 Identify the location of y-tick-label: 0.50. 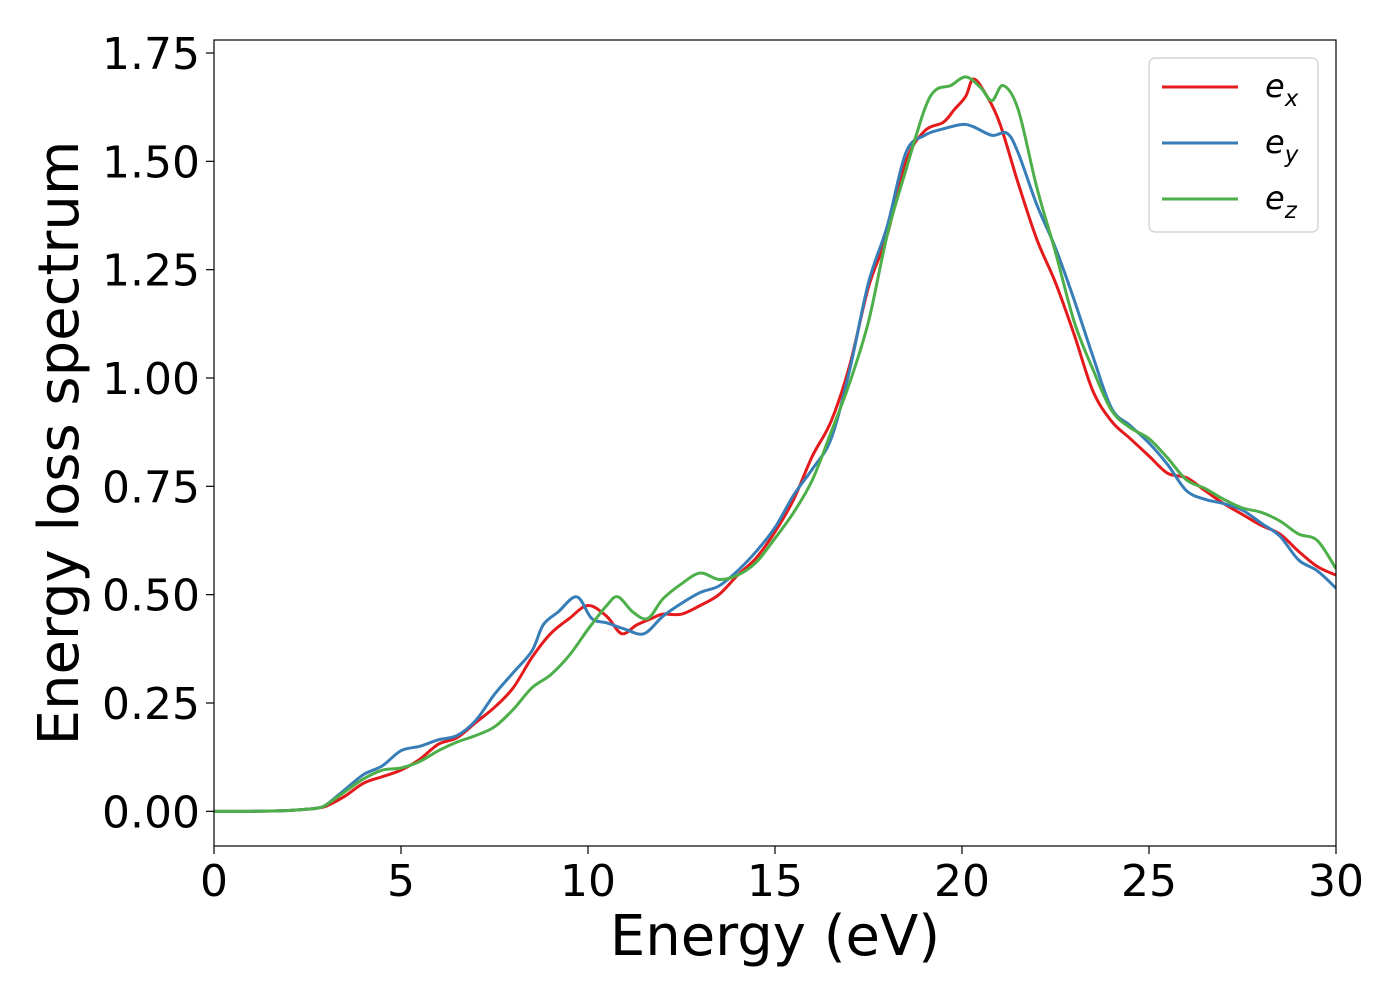
(151, 596).